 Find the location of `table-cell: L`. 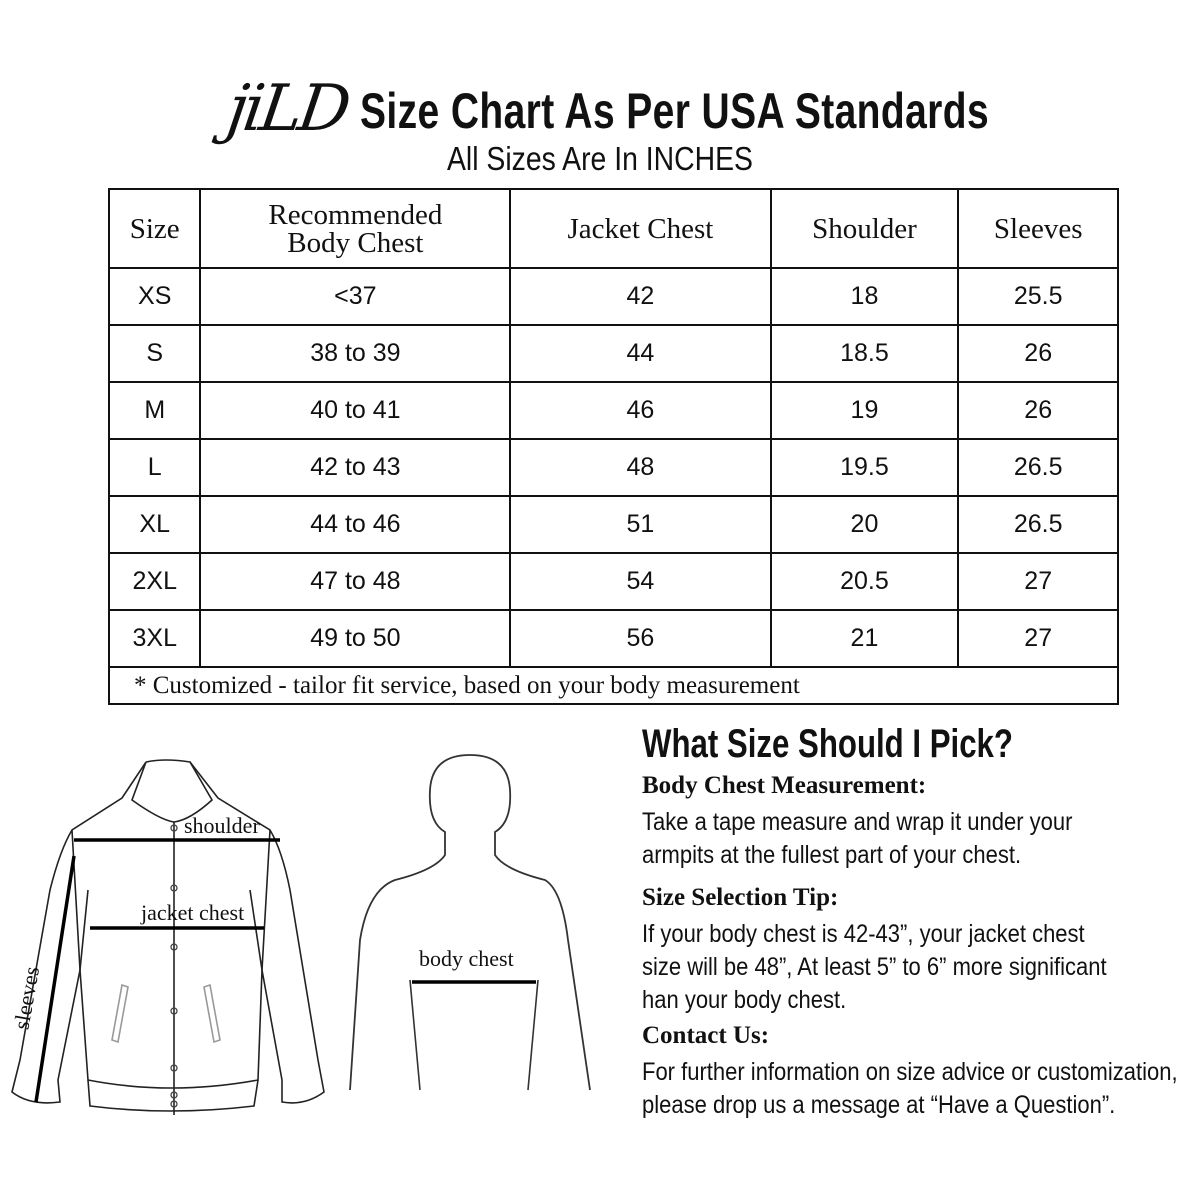

table-cell: L is located at coordinates (154, 467).